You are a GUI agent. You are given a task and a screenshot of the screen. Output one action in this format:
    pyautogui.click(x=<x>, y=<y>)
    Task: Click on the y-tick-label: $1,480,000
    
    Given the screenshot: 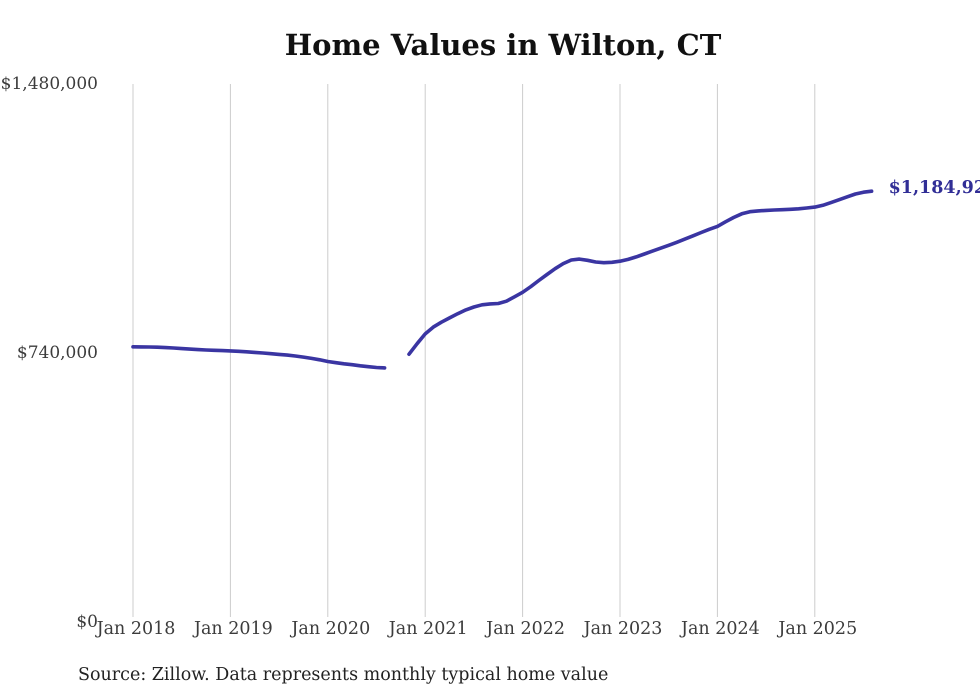 What is the action you would take?
    pyautogui.click(x=49, y=84)
    